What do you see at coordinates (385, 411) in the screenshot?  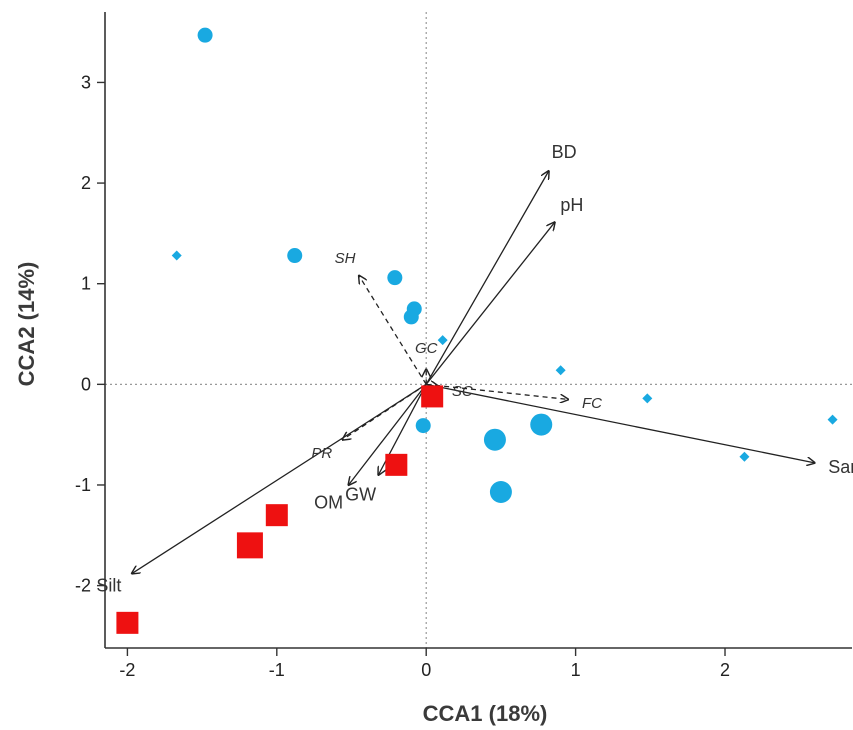 I see `vector-arrow-pr` at bounding box center [385, 411].